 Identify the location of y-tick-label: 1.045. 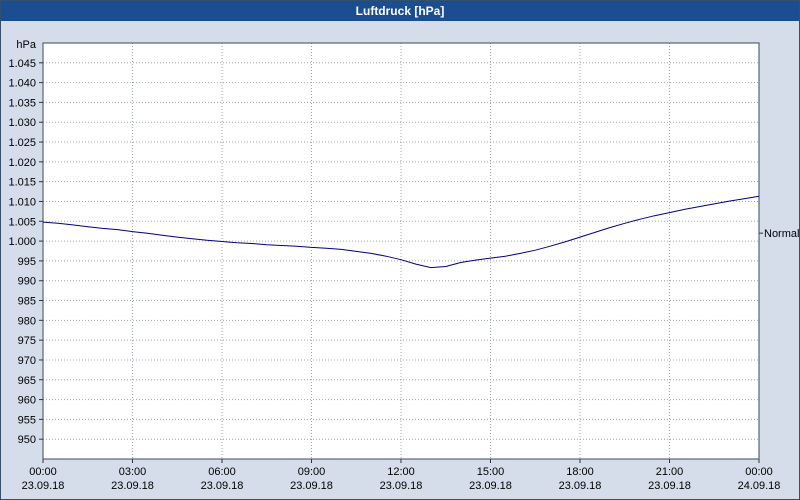
(22, 64).